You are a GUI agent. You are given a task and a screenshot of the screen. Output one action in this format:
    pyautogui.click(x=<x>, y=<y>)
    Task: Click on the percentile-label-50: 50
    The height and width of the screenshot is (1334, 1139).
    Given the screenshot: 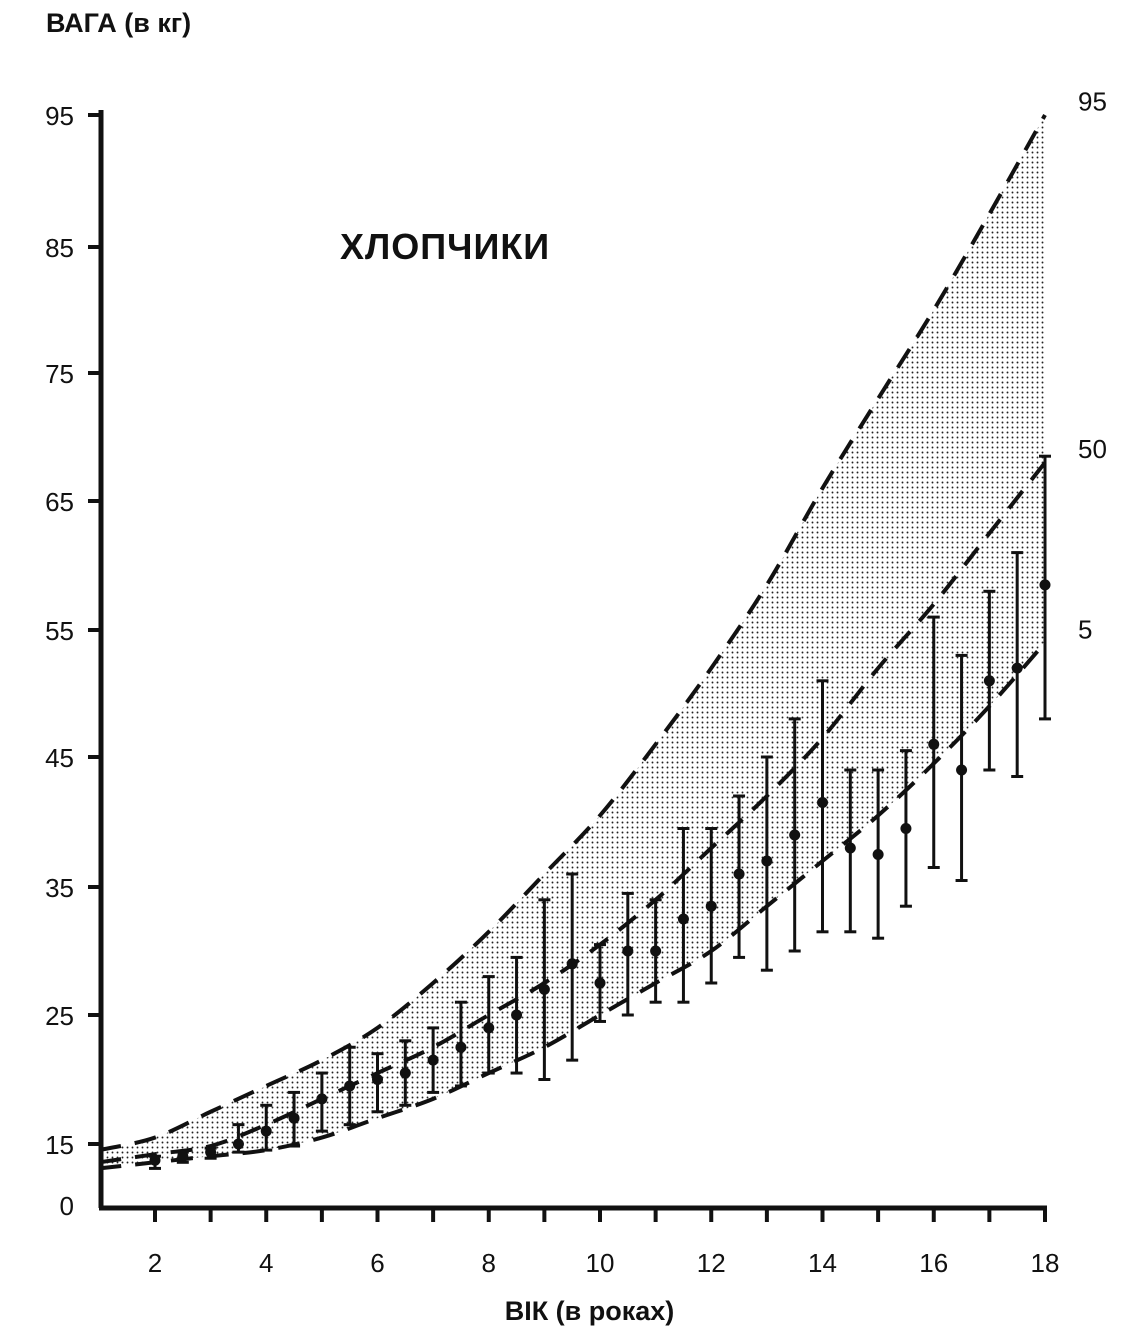 What is the action you would take?
    pyautogui.click(x=1092, y=449)
    